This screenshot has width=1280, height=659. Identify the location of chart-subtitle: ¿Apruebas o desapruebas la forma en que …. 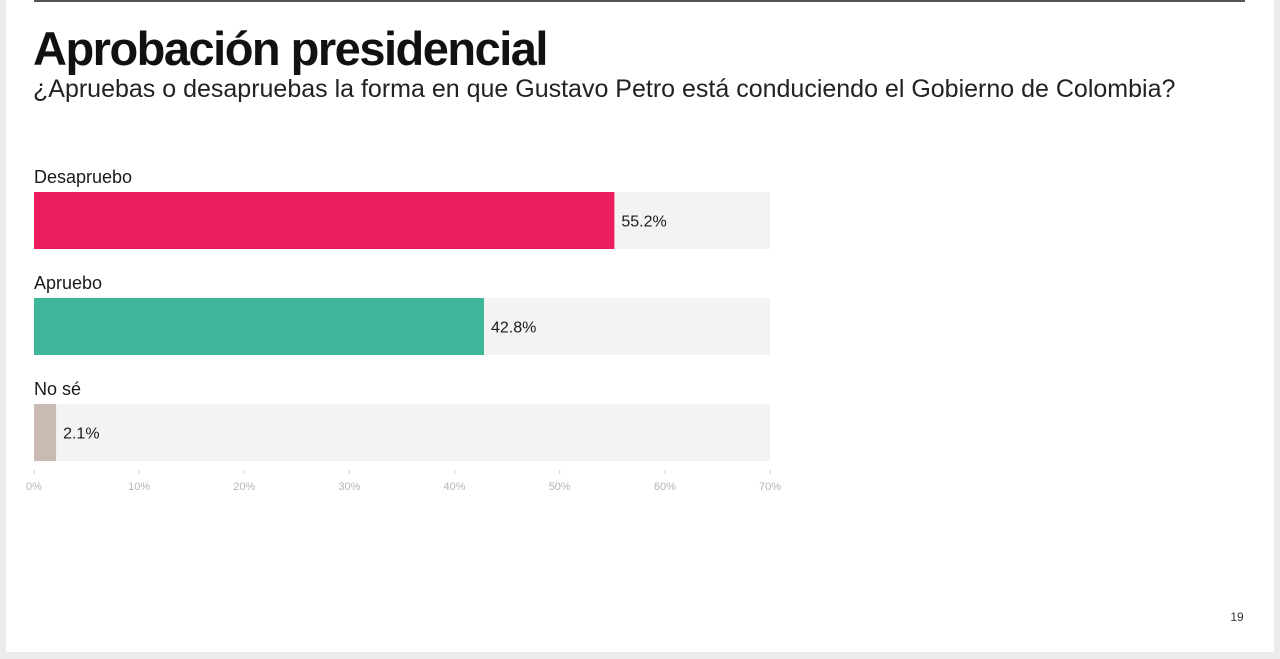
(604, 89).